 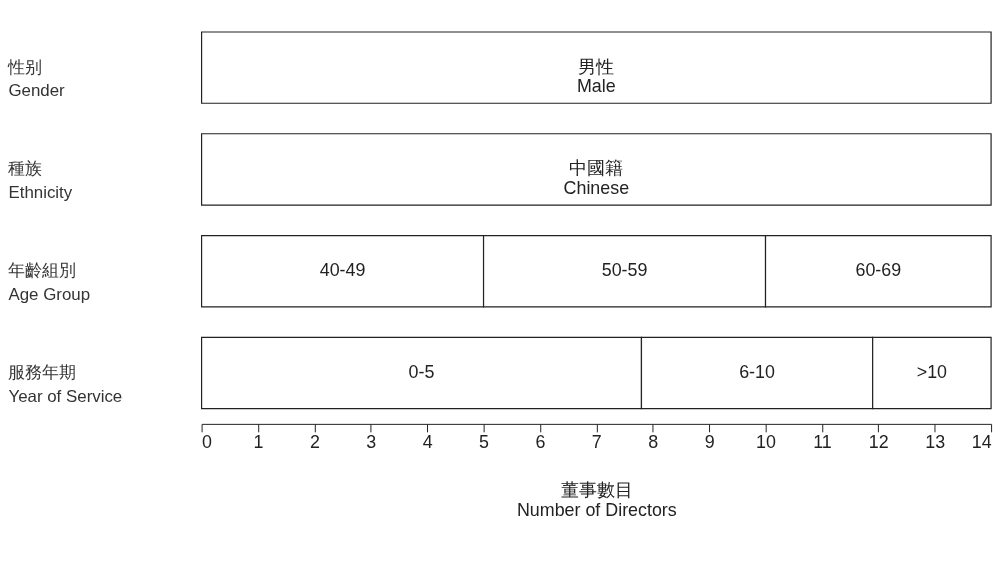 What do you see at coordinates (427, 442) in the screenshot?
I see `x-tick-label: 4` at bounding box center [427, 442].